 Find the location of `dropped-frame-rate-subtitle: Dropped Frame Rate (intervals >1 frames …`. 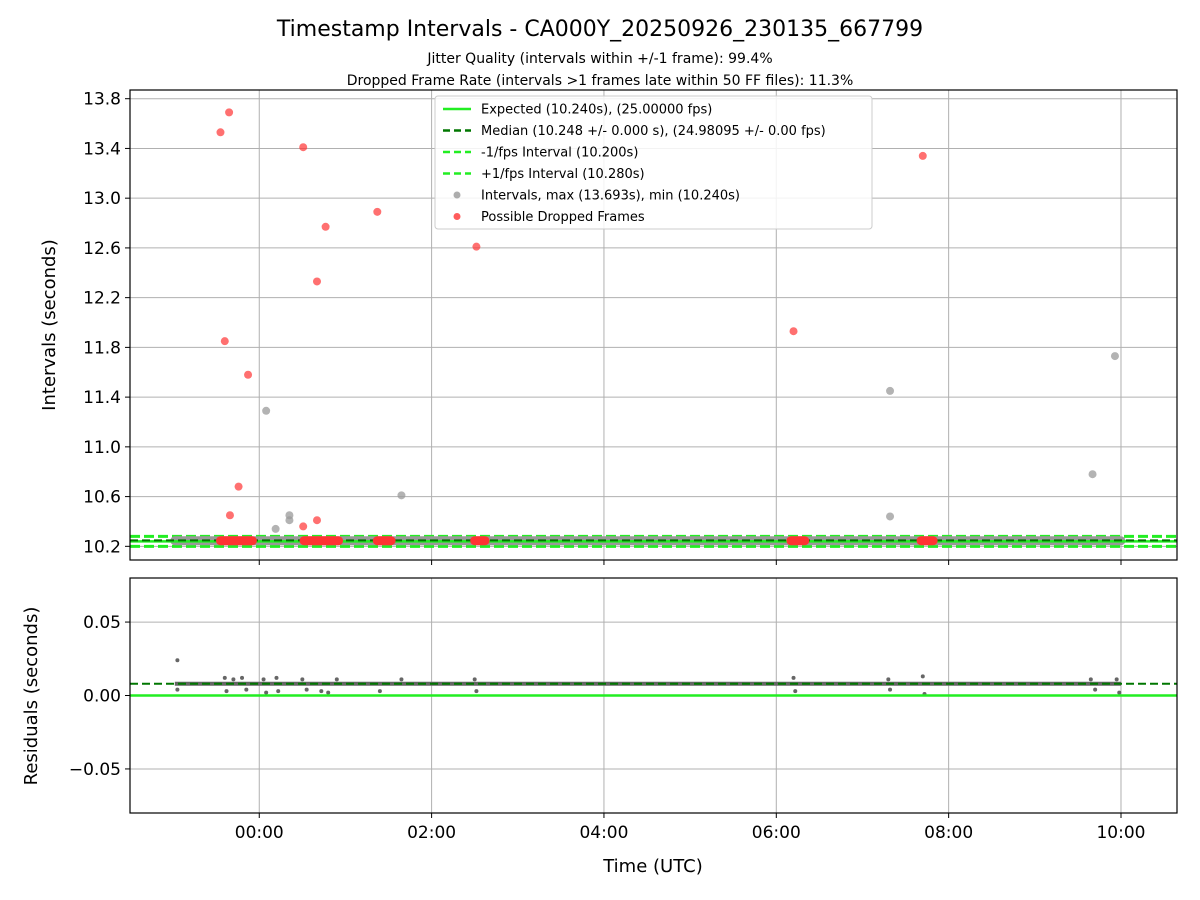

dropped-frame-rate-subtitle: Dropped Frame Rate (intervals >1 frames … is located at coordinates (600, 81).